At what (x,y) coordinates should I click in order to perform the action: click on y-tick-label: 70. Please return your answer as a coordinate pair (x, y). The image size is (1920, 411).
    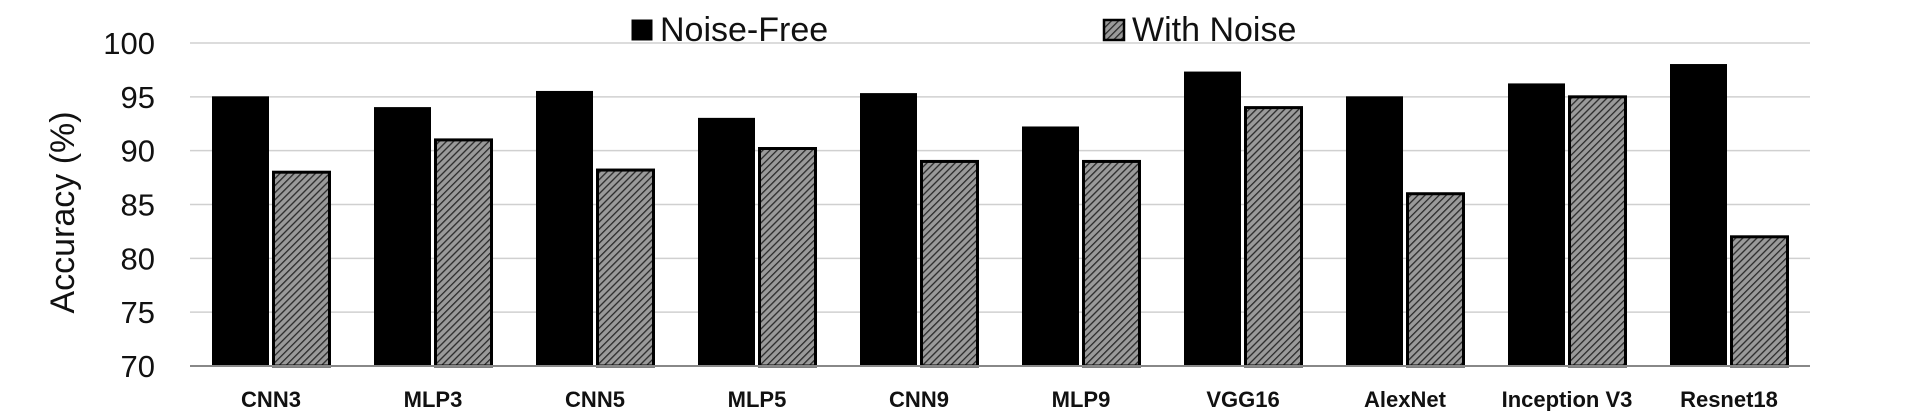
    Looking at the image, I should click on (138, 366).